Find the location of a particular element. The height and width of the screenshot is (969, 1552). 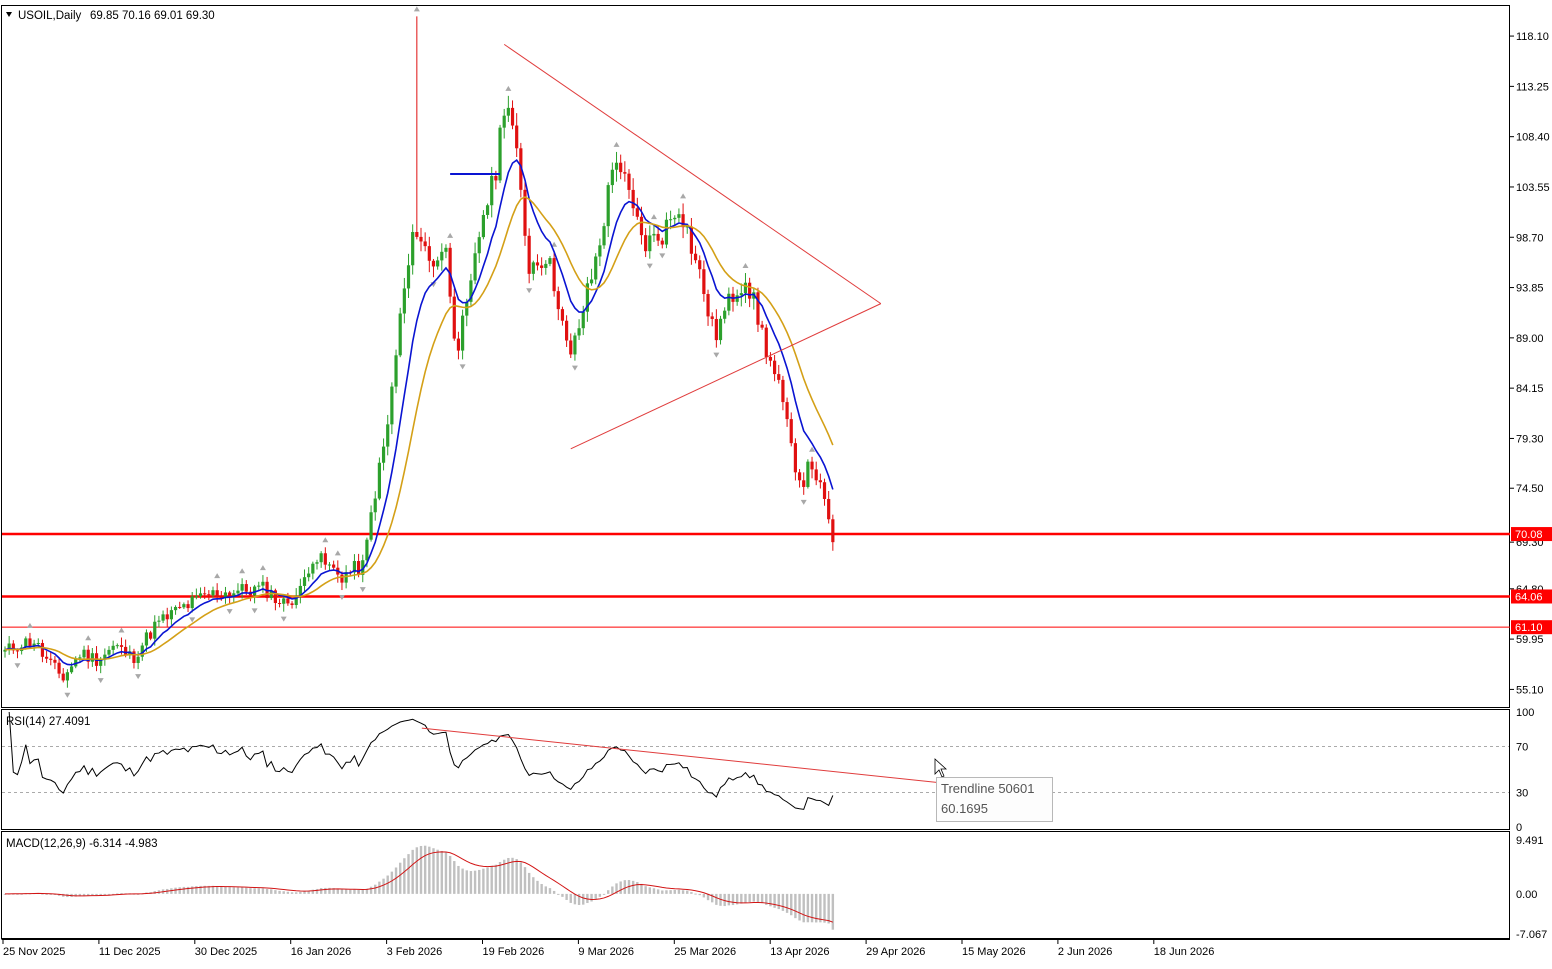

macd-signal-line is located at coordinates (419, 887).